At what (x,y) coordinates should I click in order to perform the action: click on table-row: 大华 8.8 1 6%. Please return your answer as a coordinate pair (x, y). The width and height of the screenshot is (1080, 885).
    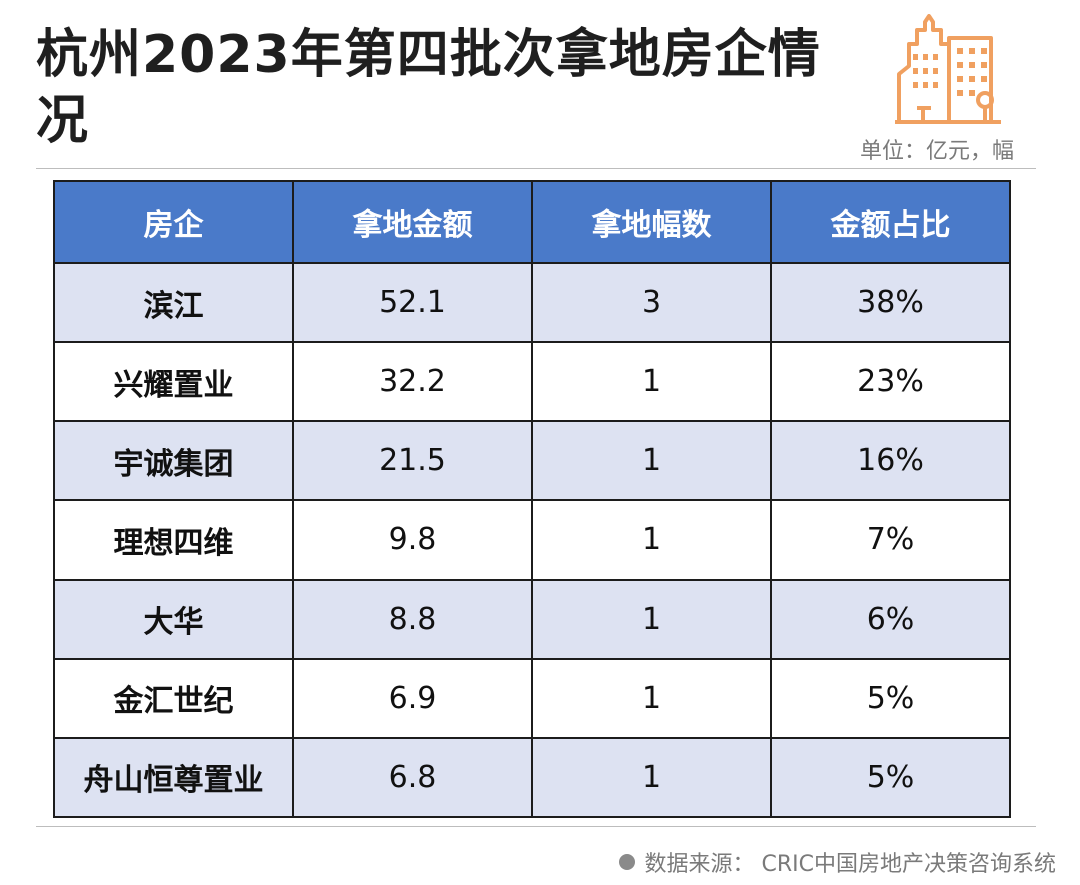
    Looking at the image, I should click on (532, 619).